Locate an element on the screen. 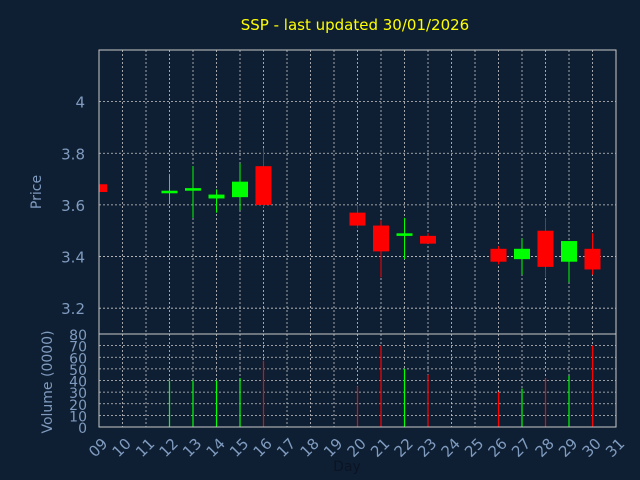 This screenshot has height=480, width=640. volume-y-tick-label: 0 is located at coordinates (82, 429).